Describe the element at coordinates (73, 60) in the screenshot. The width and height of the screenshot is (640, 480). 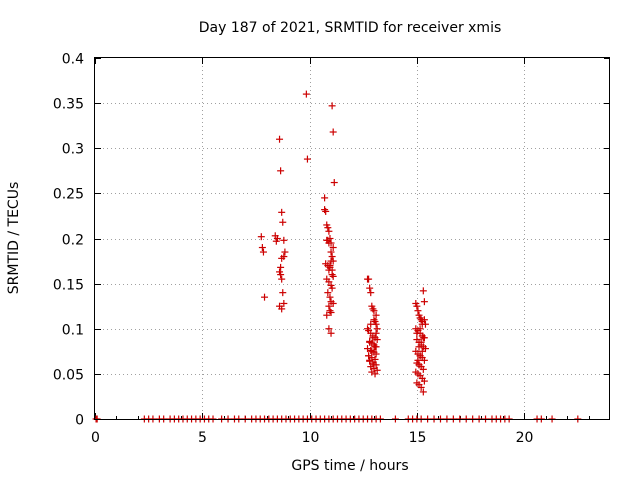
I see `y-tick-label: 0.4` at that location.